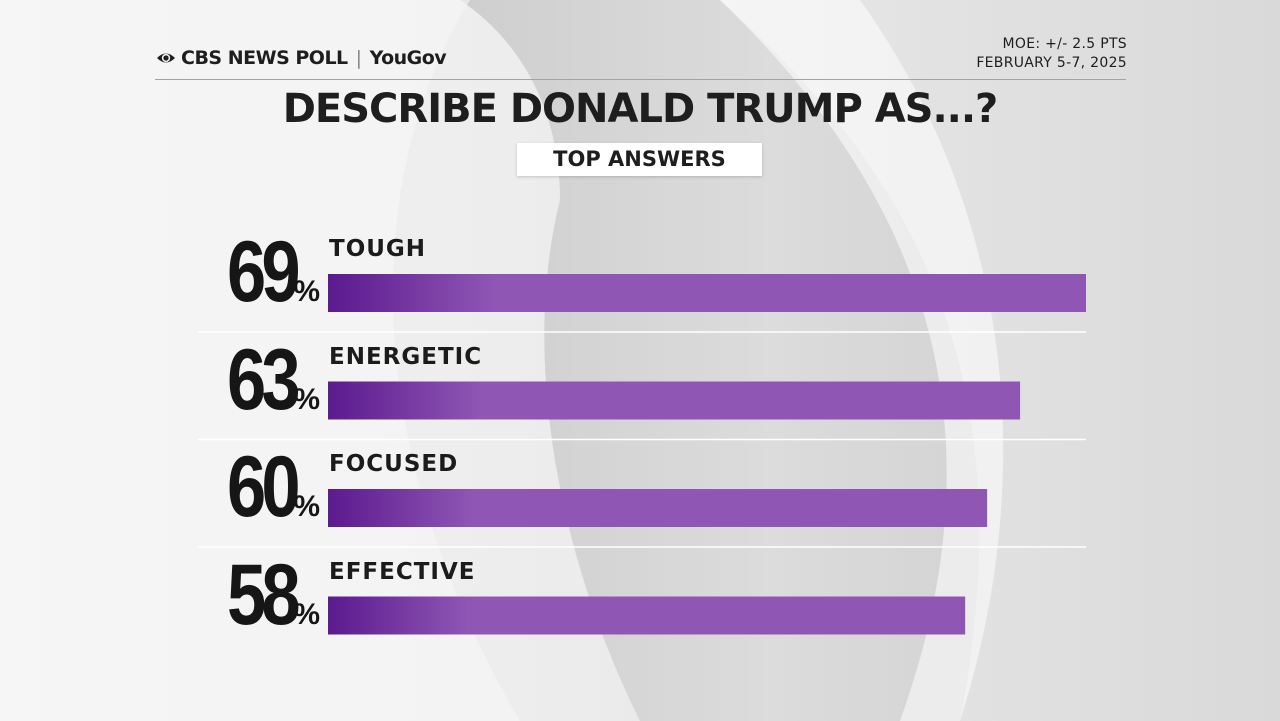  I want to click on bar-focused, so click(658, 508).